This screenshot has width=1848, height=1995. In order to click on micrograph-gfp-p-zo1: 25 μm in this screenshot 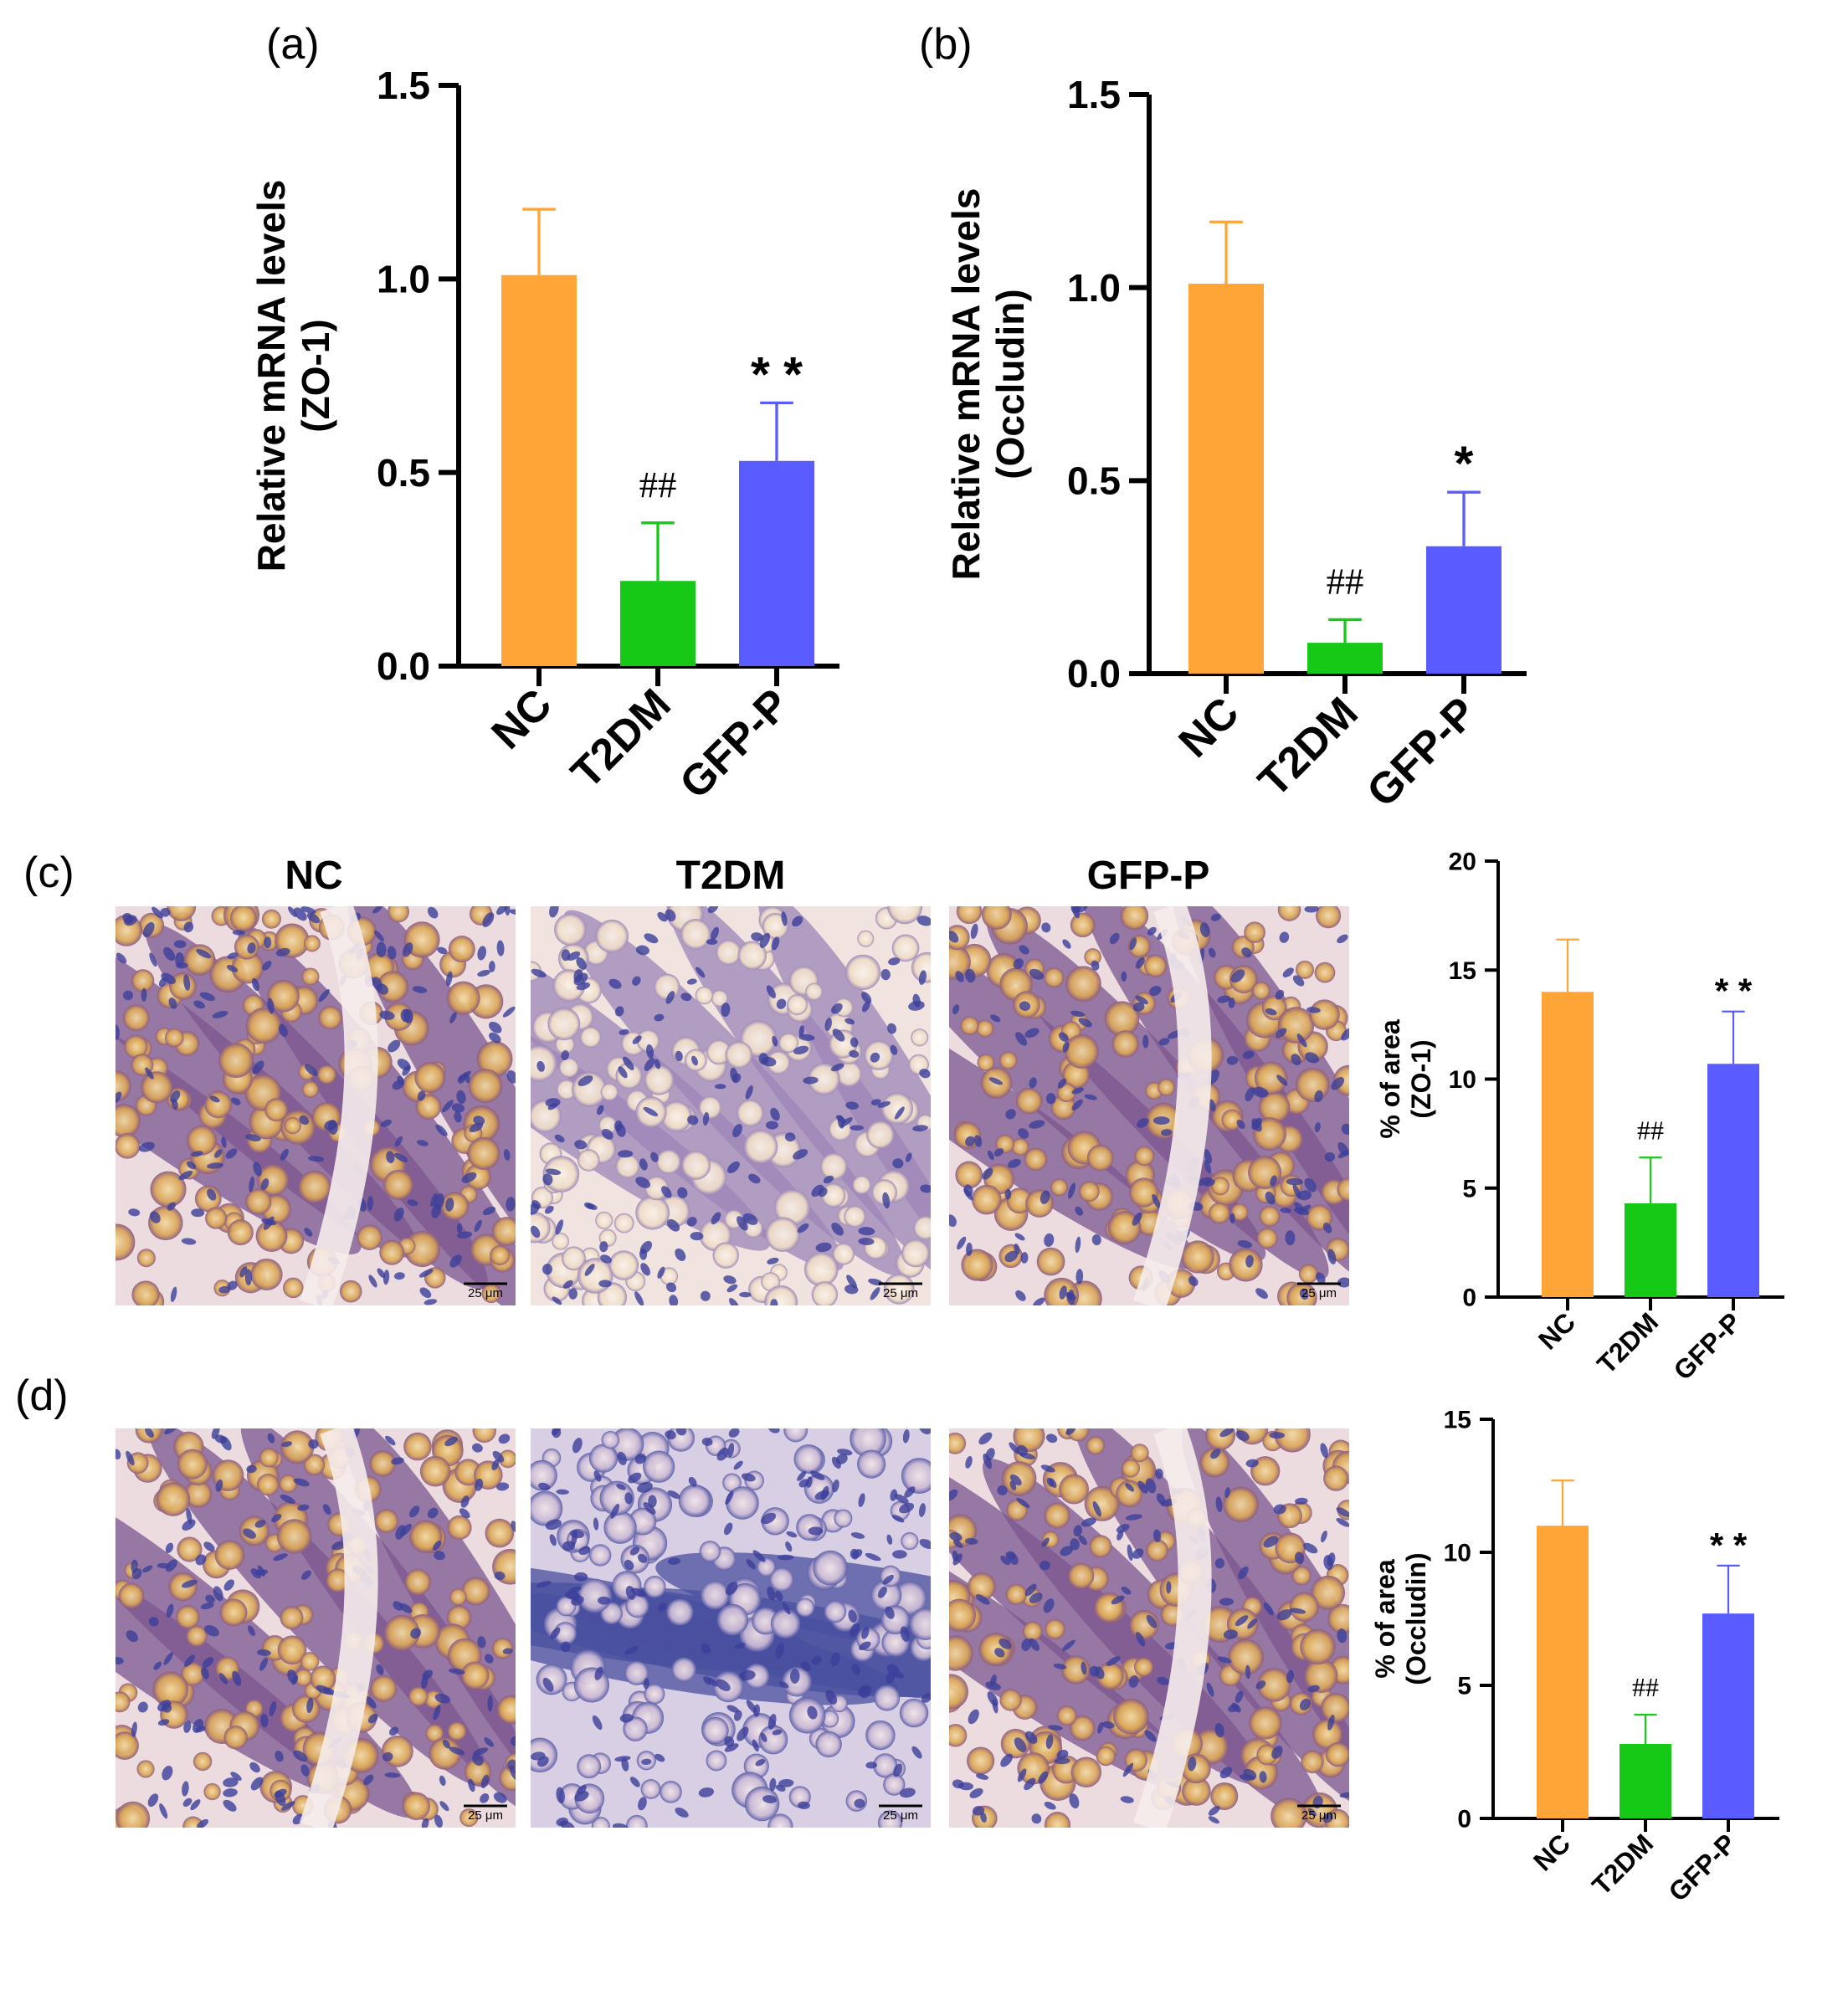, I will do `click(1149, 1105)`.